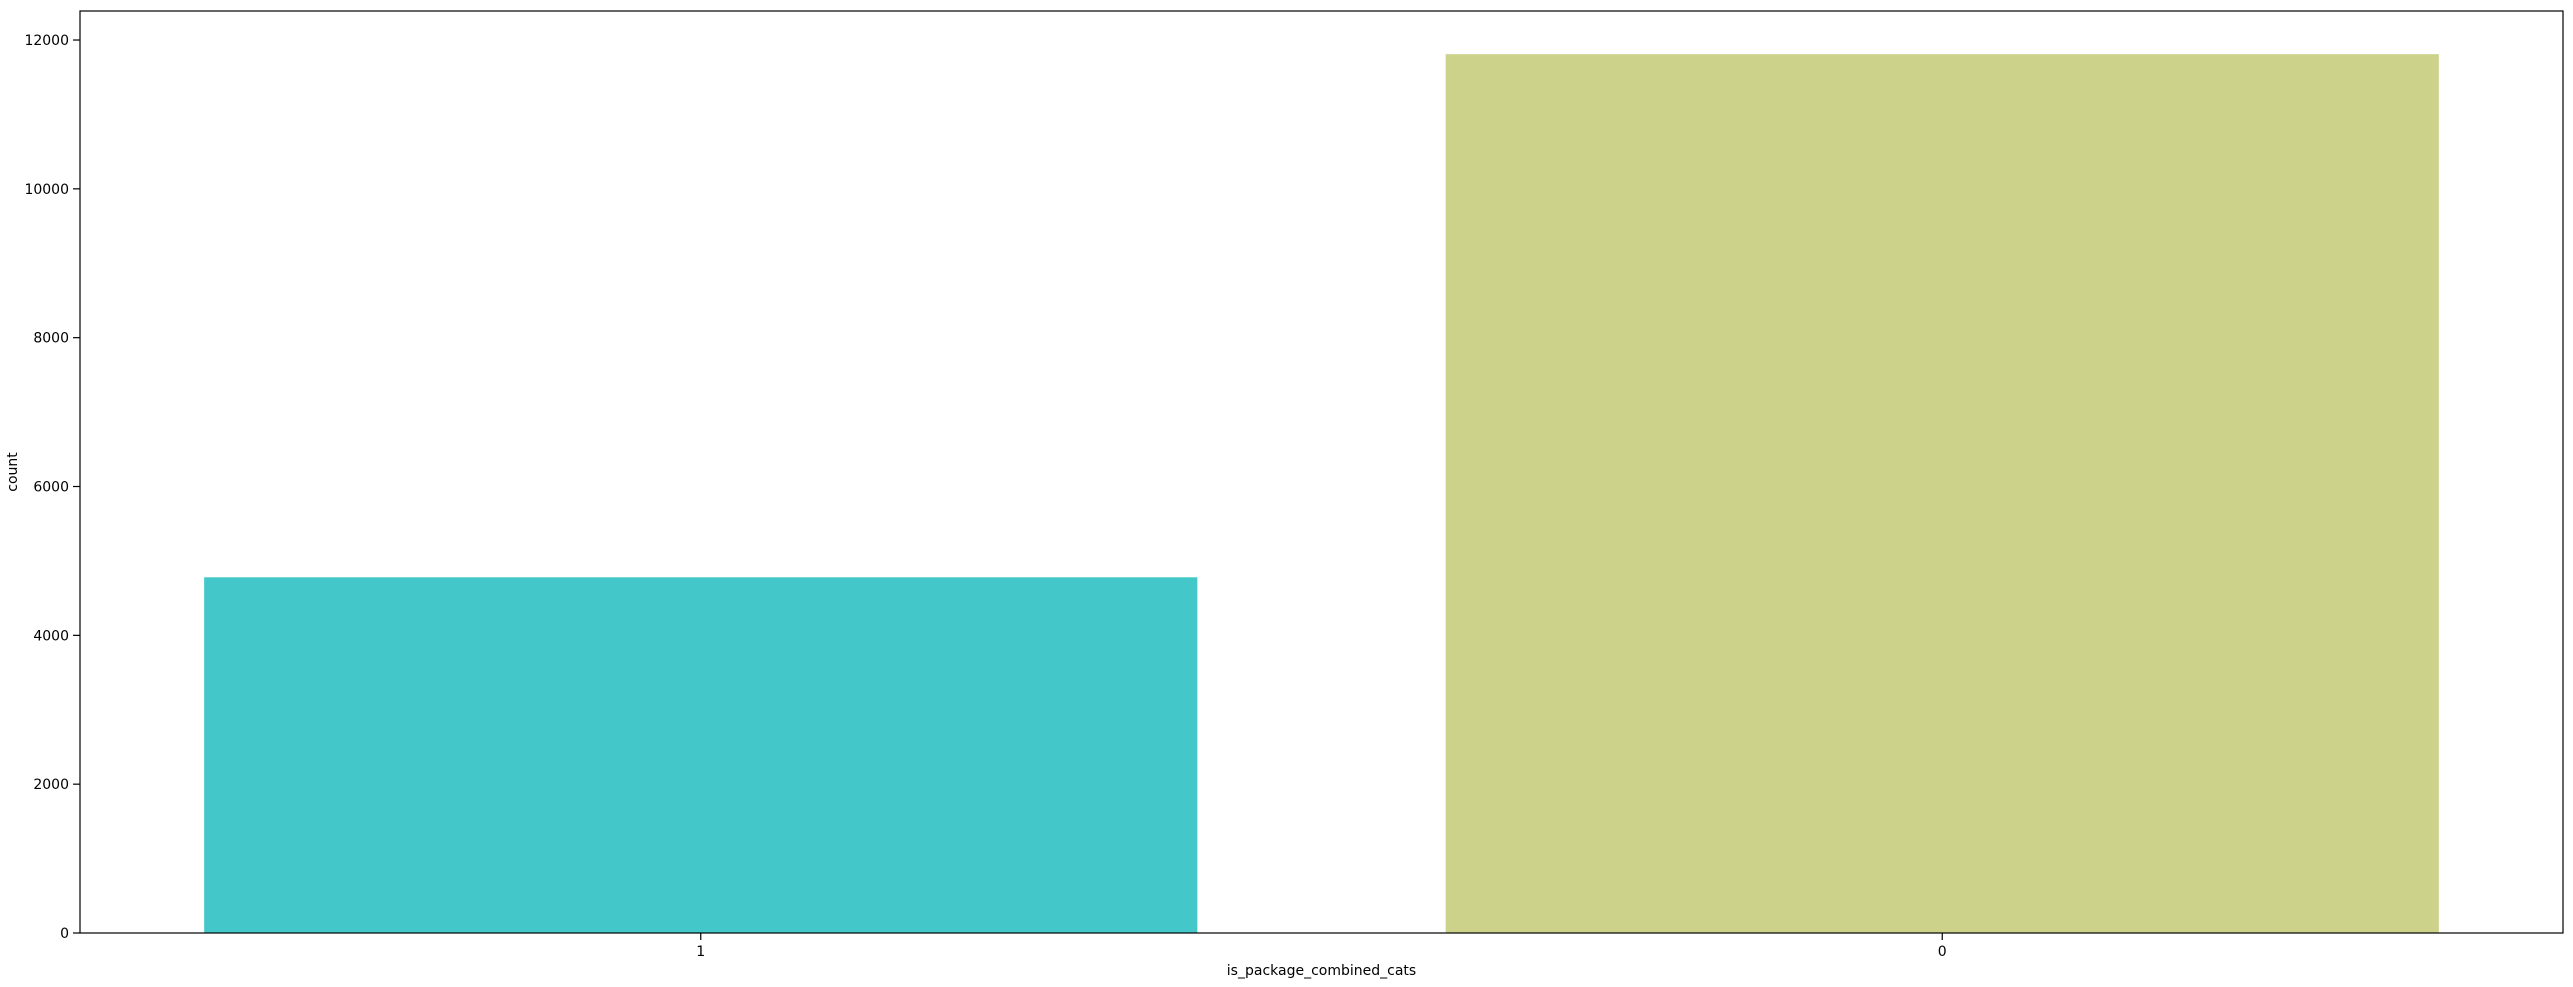 The height and width of the screenshot is (987, 2573). Describe the element at coordinates (51, 785) in the screenshot. I see `y-tick-label: 2000` at that location.